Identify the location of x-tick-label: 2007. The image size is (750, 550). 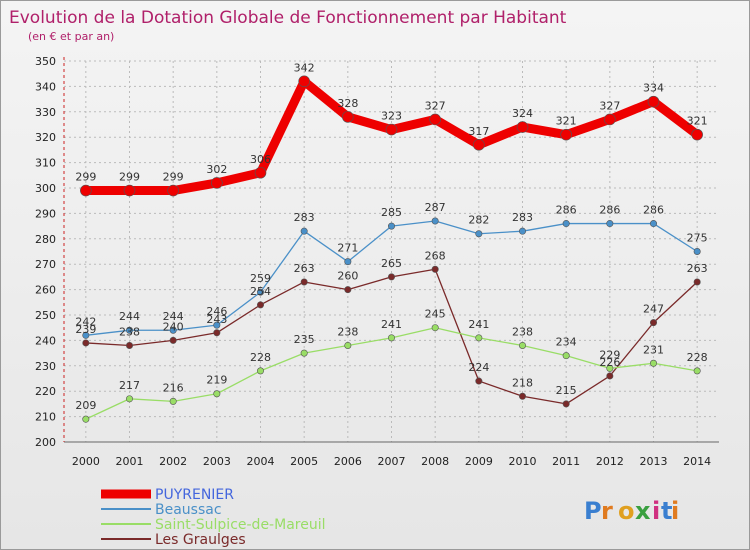
(392, 461).